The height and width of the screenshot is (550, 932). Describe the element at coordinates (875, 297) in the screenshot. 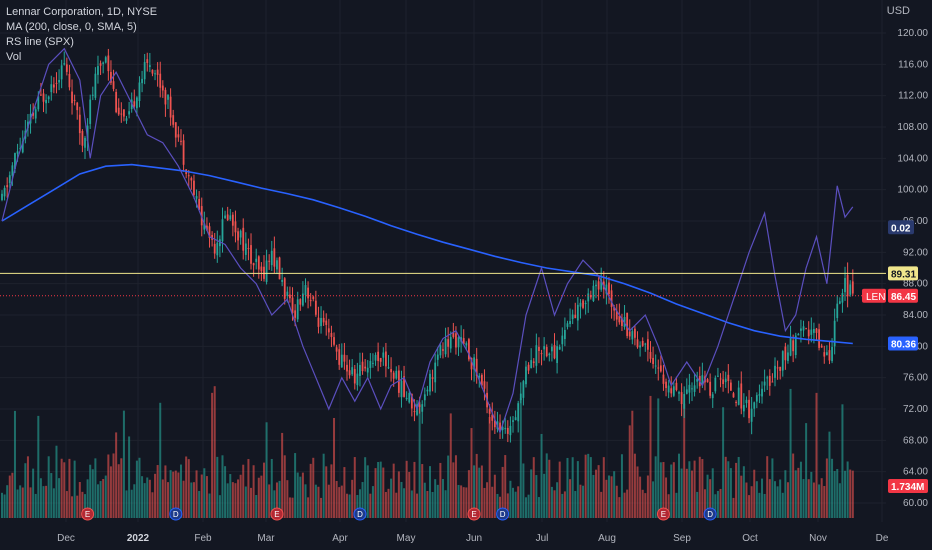

I see `ticker-label: LEN` at that location.